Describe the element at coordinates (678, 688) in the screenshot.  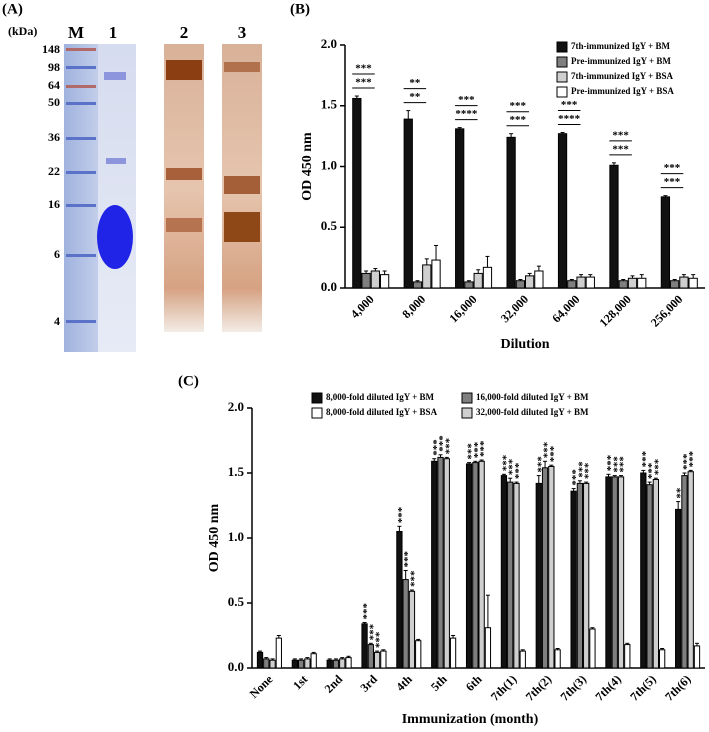
I see `x-tick-label: 7th(6)` at that location.